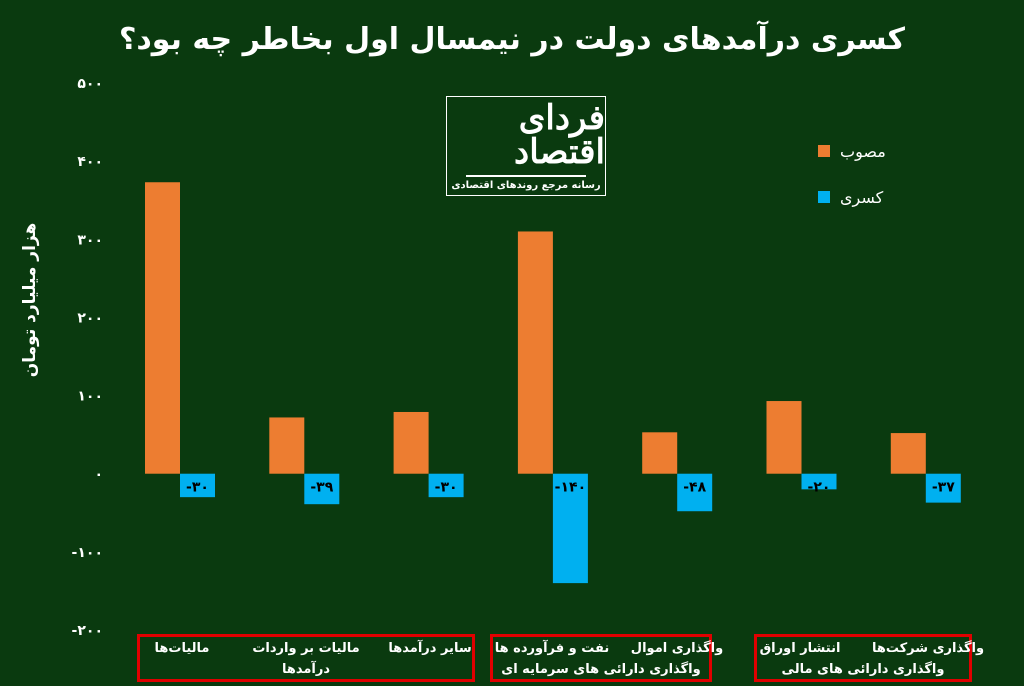  What do you see at coordinates (677, 648) in the screenshot?
I see `category-label: واگذاری اموال` at bounding box center [677, 648].